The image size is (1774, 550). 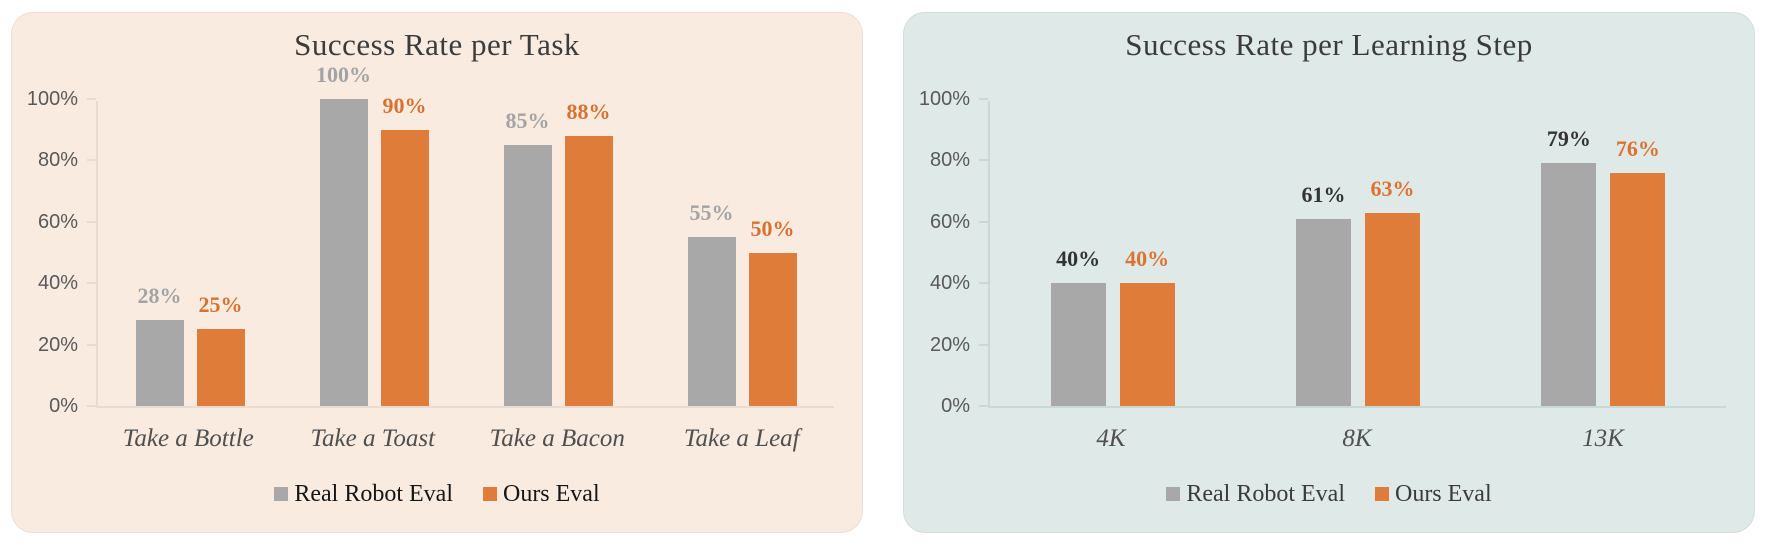 What do you see at coordinates (588, 111) in the screenshot?
I see `data-label: 88%` at bounding box center [588, 111].